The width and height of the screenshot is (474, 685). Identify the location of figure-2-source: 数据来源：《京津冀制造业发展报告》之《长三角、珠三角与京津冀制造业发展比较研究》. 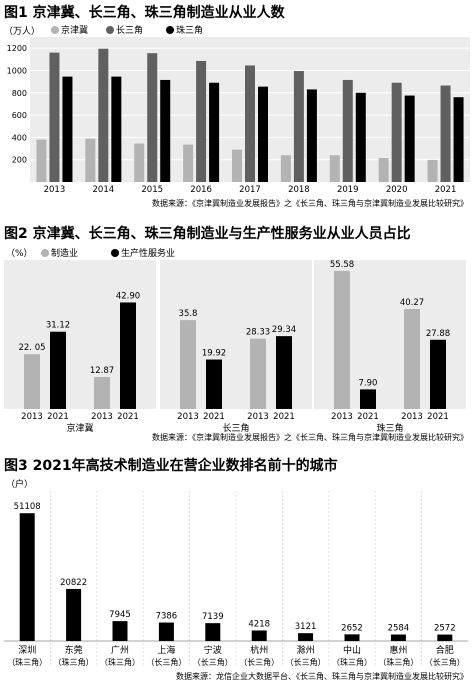
(310, 437).